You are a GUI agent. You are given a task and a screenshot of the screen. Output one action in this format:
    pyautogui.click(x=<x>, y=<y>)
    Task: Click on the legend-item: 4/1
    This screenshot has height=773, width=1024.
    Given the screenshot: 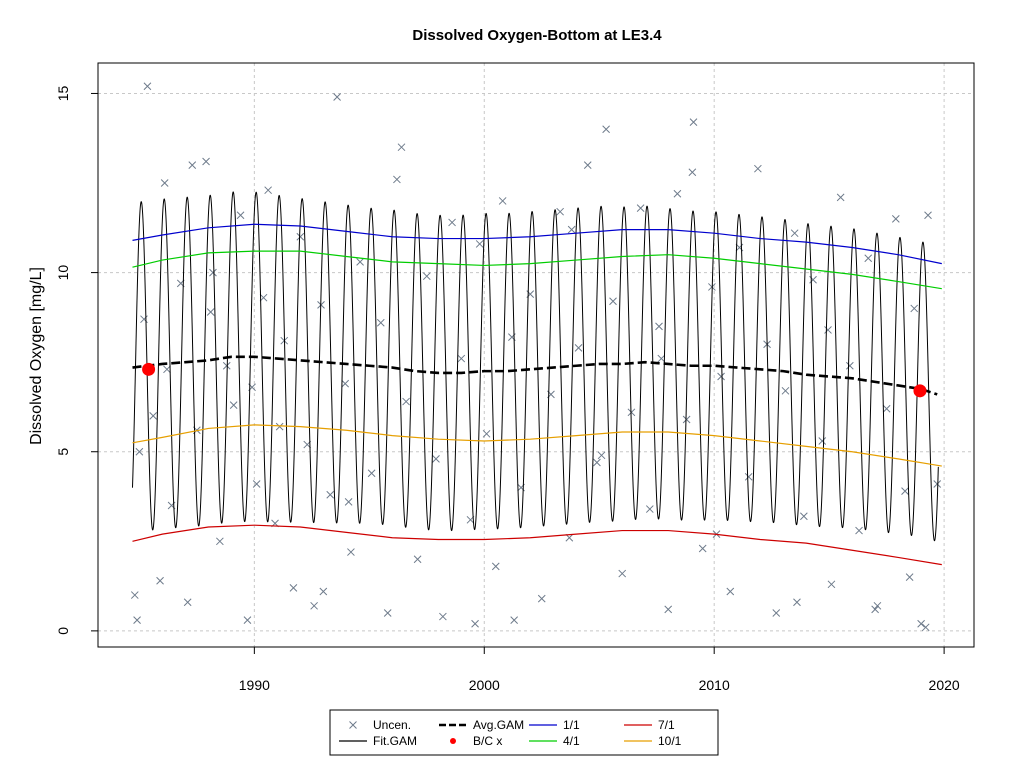 What is the action you would take?
    pyautogui.click(x=554, y=741)
    